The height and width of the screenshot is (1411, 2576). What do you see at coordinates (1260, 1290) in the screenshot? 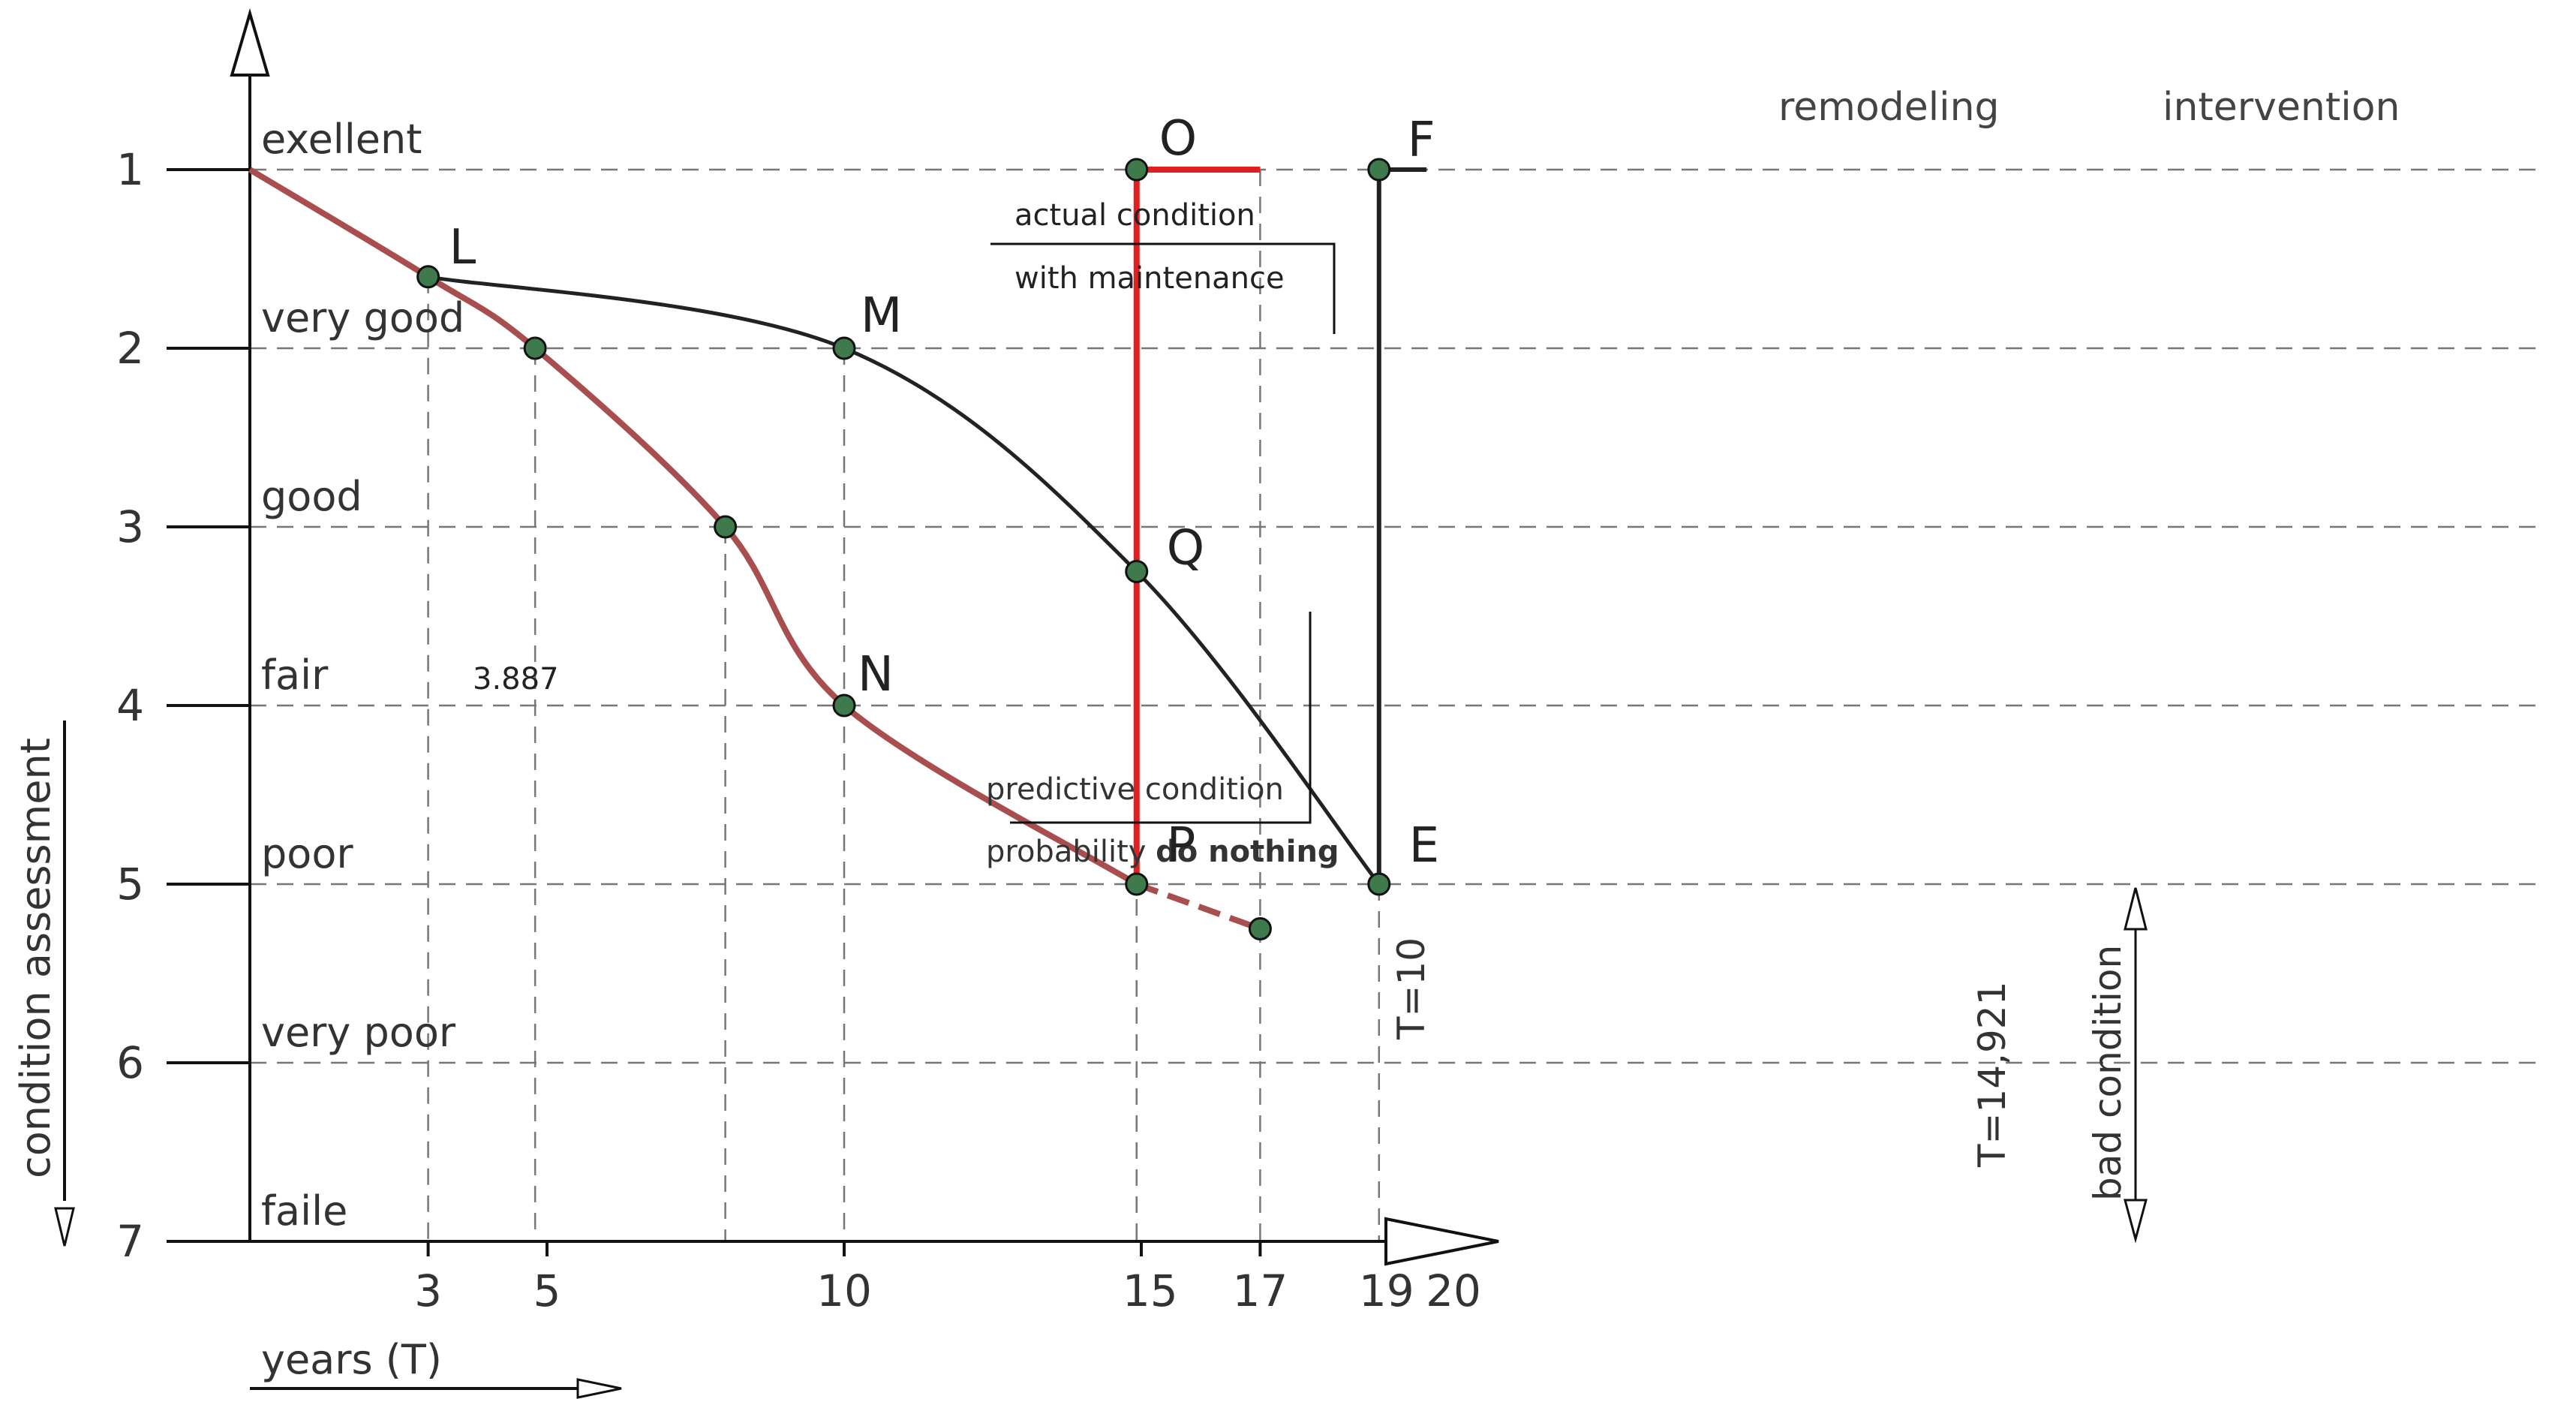
I see `x-tick-label-17: 17` at bounding box center [1260, 1290].